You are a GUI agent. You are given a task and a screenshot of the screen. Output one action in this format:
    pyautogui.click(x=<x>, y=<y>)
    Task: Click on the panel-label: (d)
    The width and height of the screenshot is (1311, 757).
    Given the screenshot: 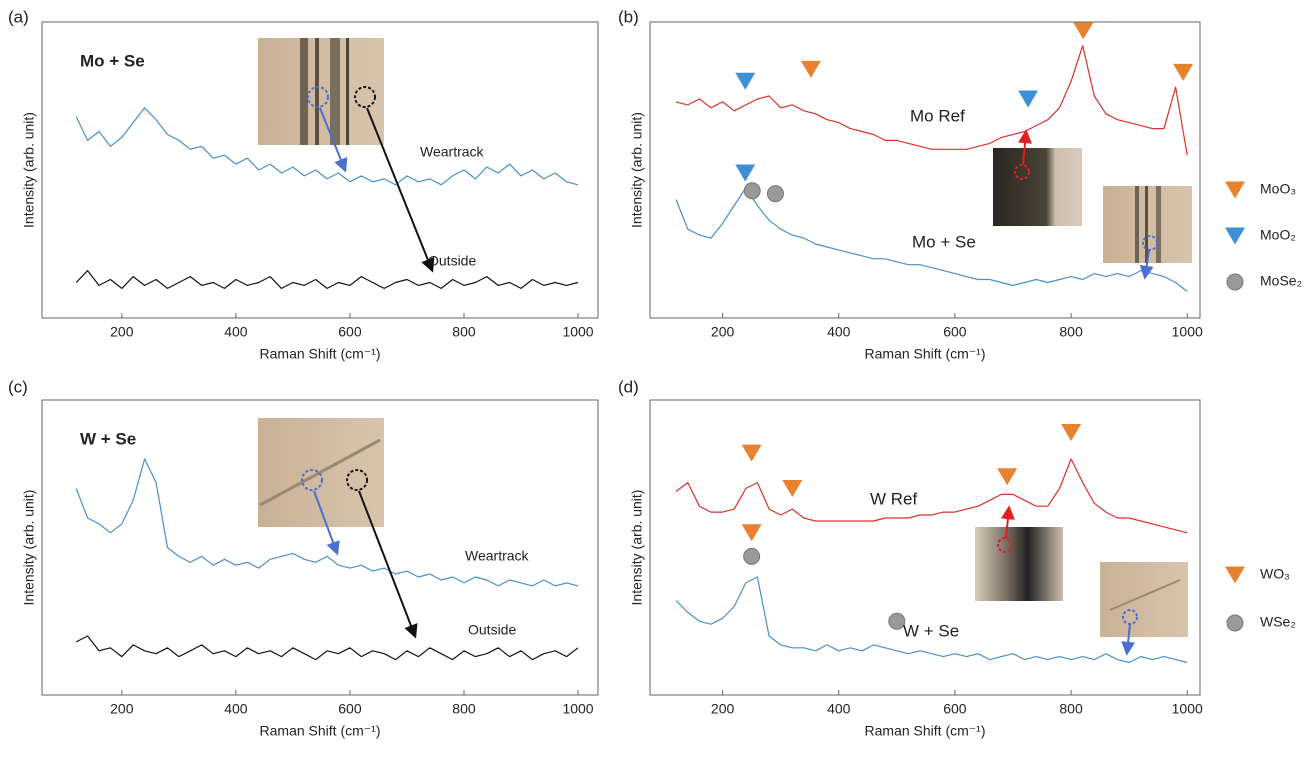 What is the action you would take?
    pyautogui.click(x=628, y=386)
    